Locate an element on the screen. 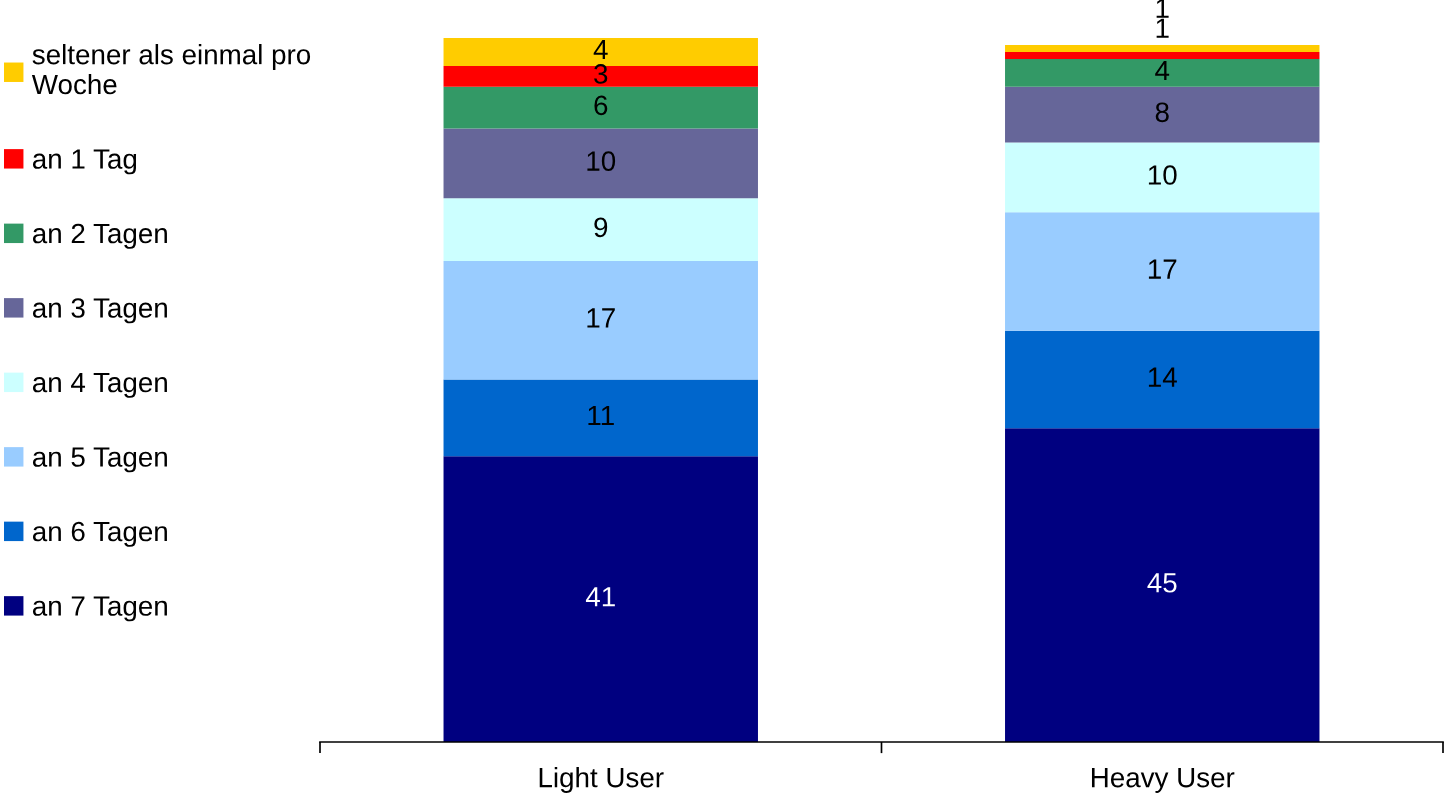 This screenshot has width=1444, height=805. data-label: 3 is located at coordinates (601, 74).